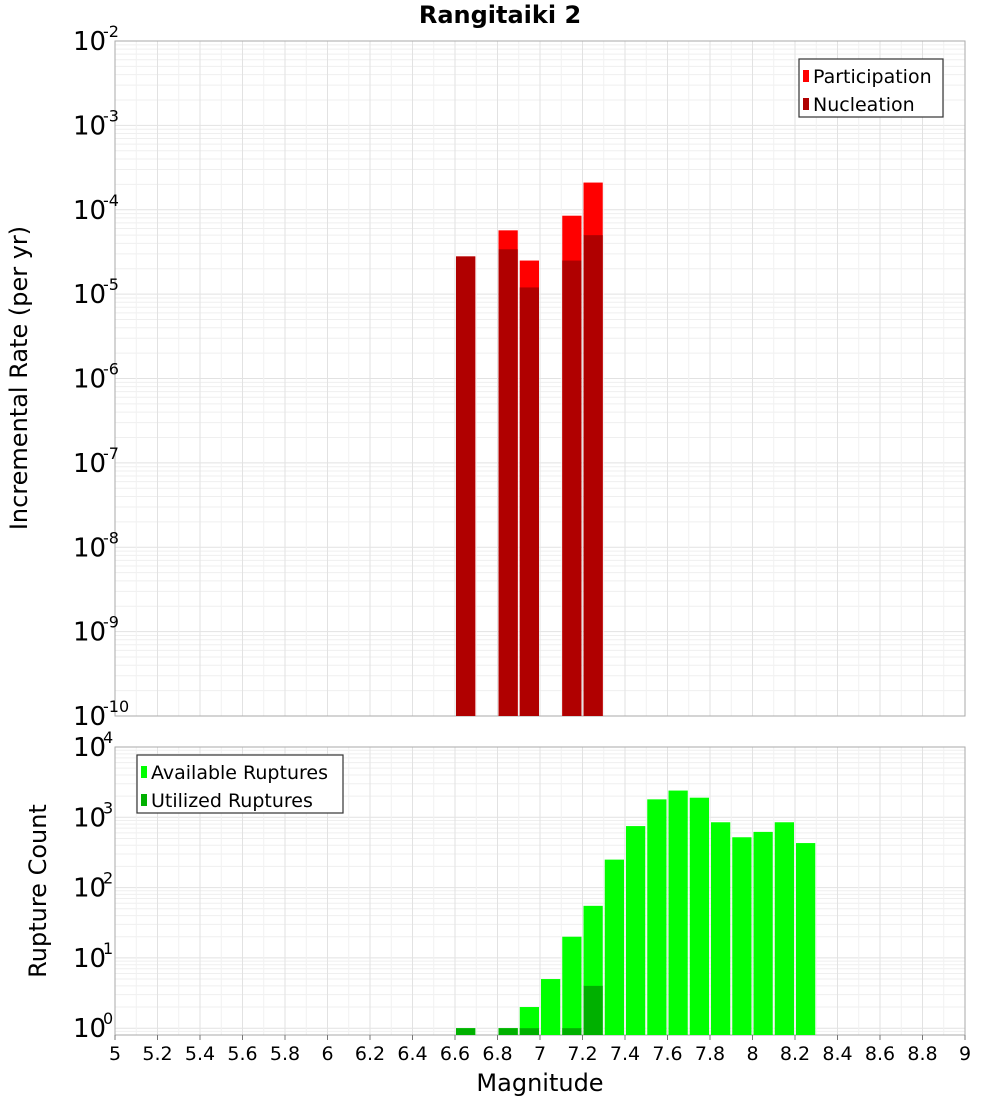  What do you see at coordinates (108, 807) in the screenshot?
I see `y-tick-exponent: 3` at bounding box center [108, 807].